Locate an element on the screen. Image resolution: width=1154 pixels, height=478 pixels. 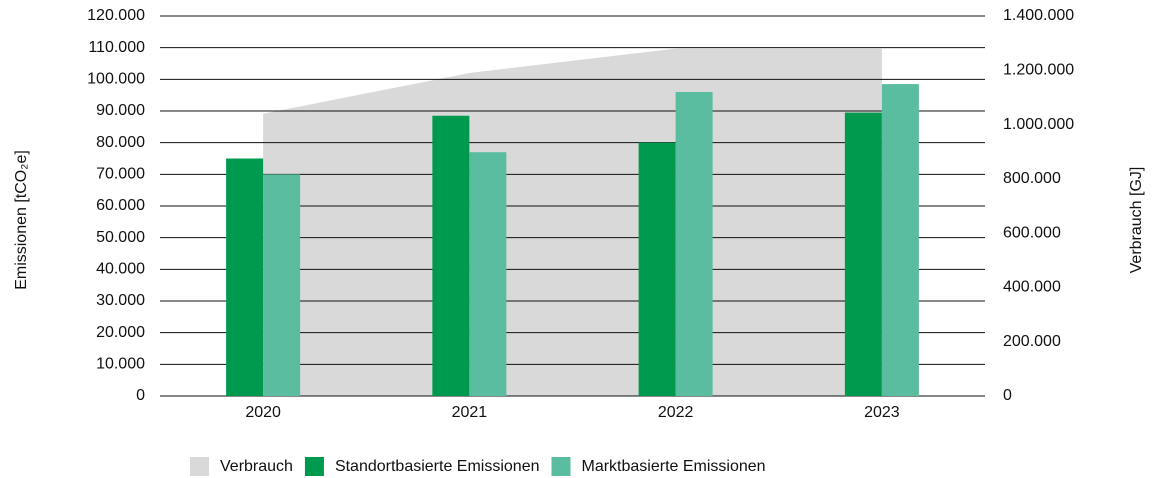
y-tick-label: 120.000 is located at coordinates (116, 15).